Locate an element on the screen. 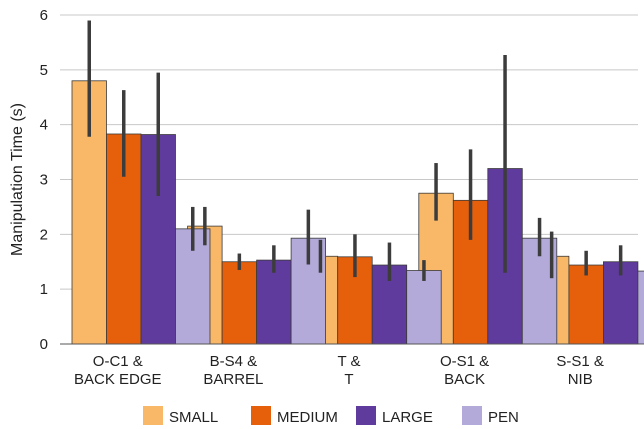  legend-swatch-pen is located at coordinates (472, 415).